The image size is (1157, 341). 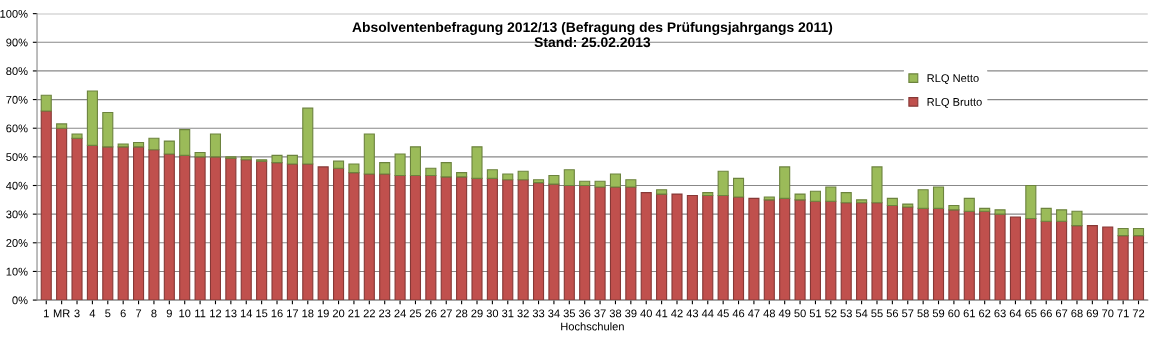 What do you see at coordinates (661, 313) in the screenshot?
I see `x-tick-label: 41` at bounding box center [661, 313].